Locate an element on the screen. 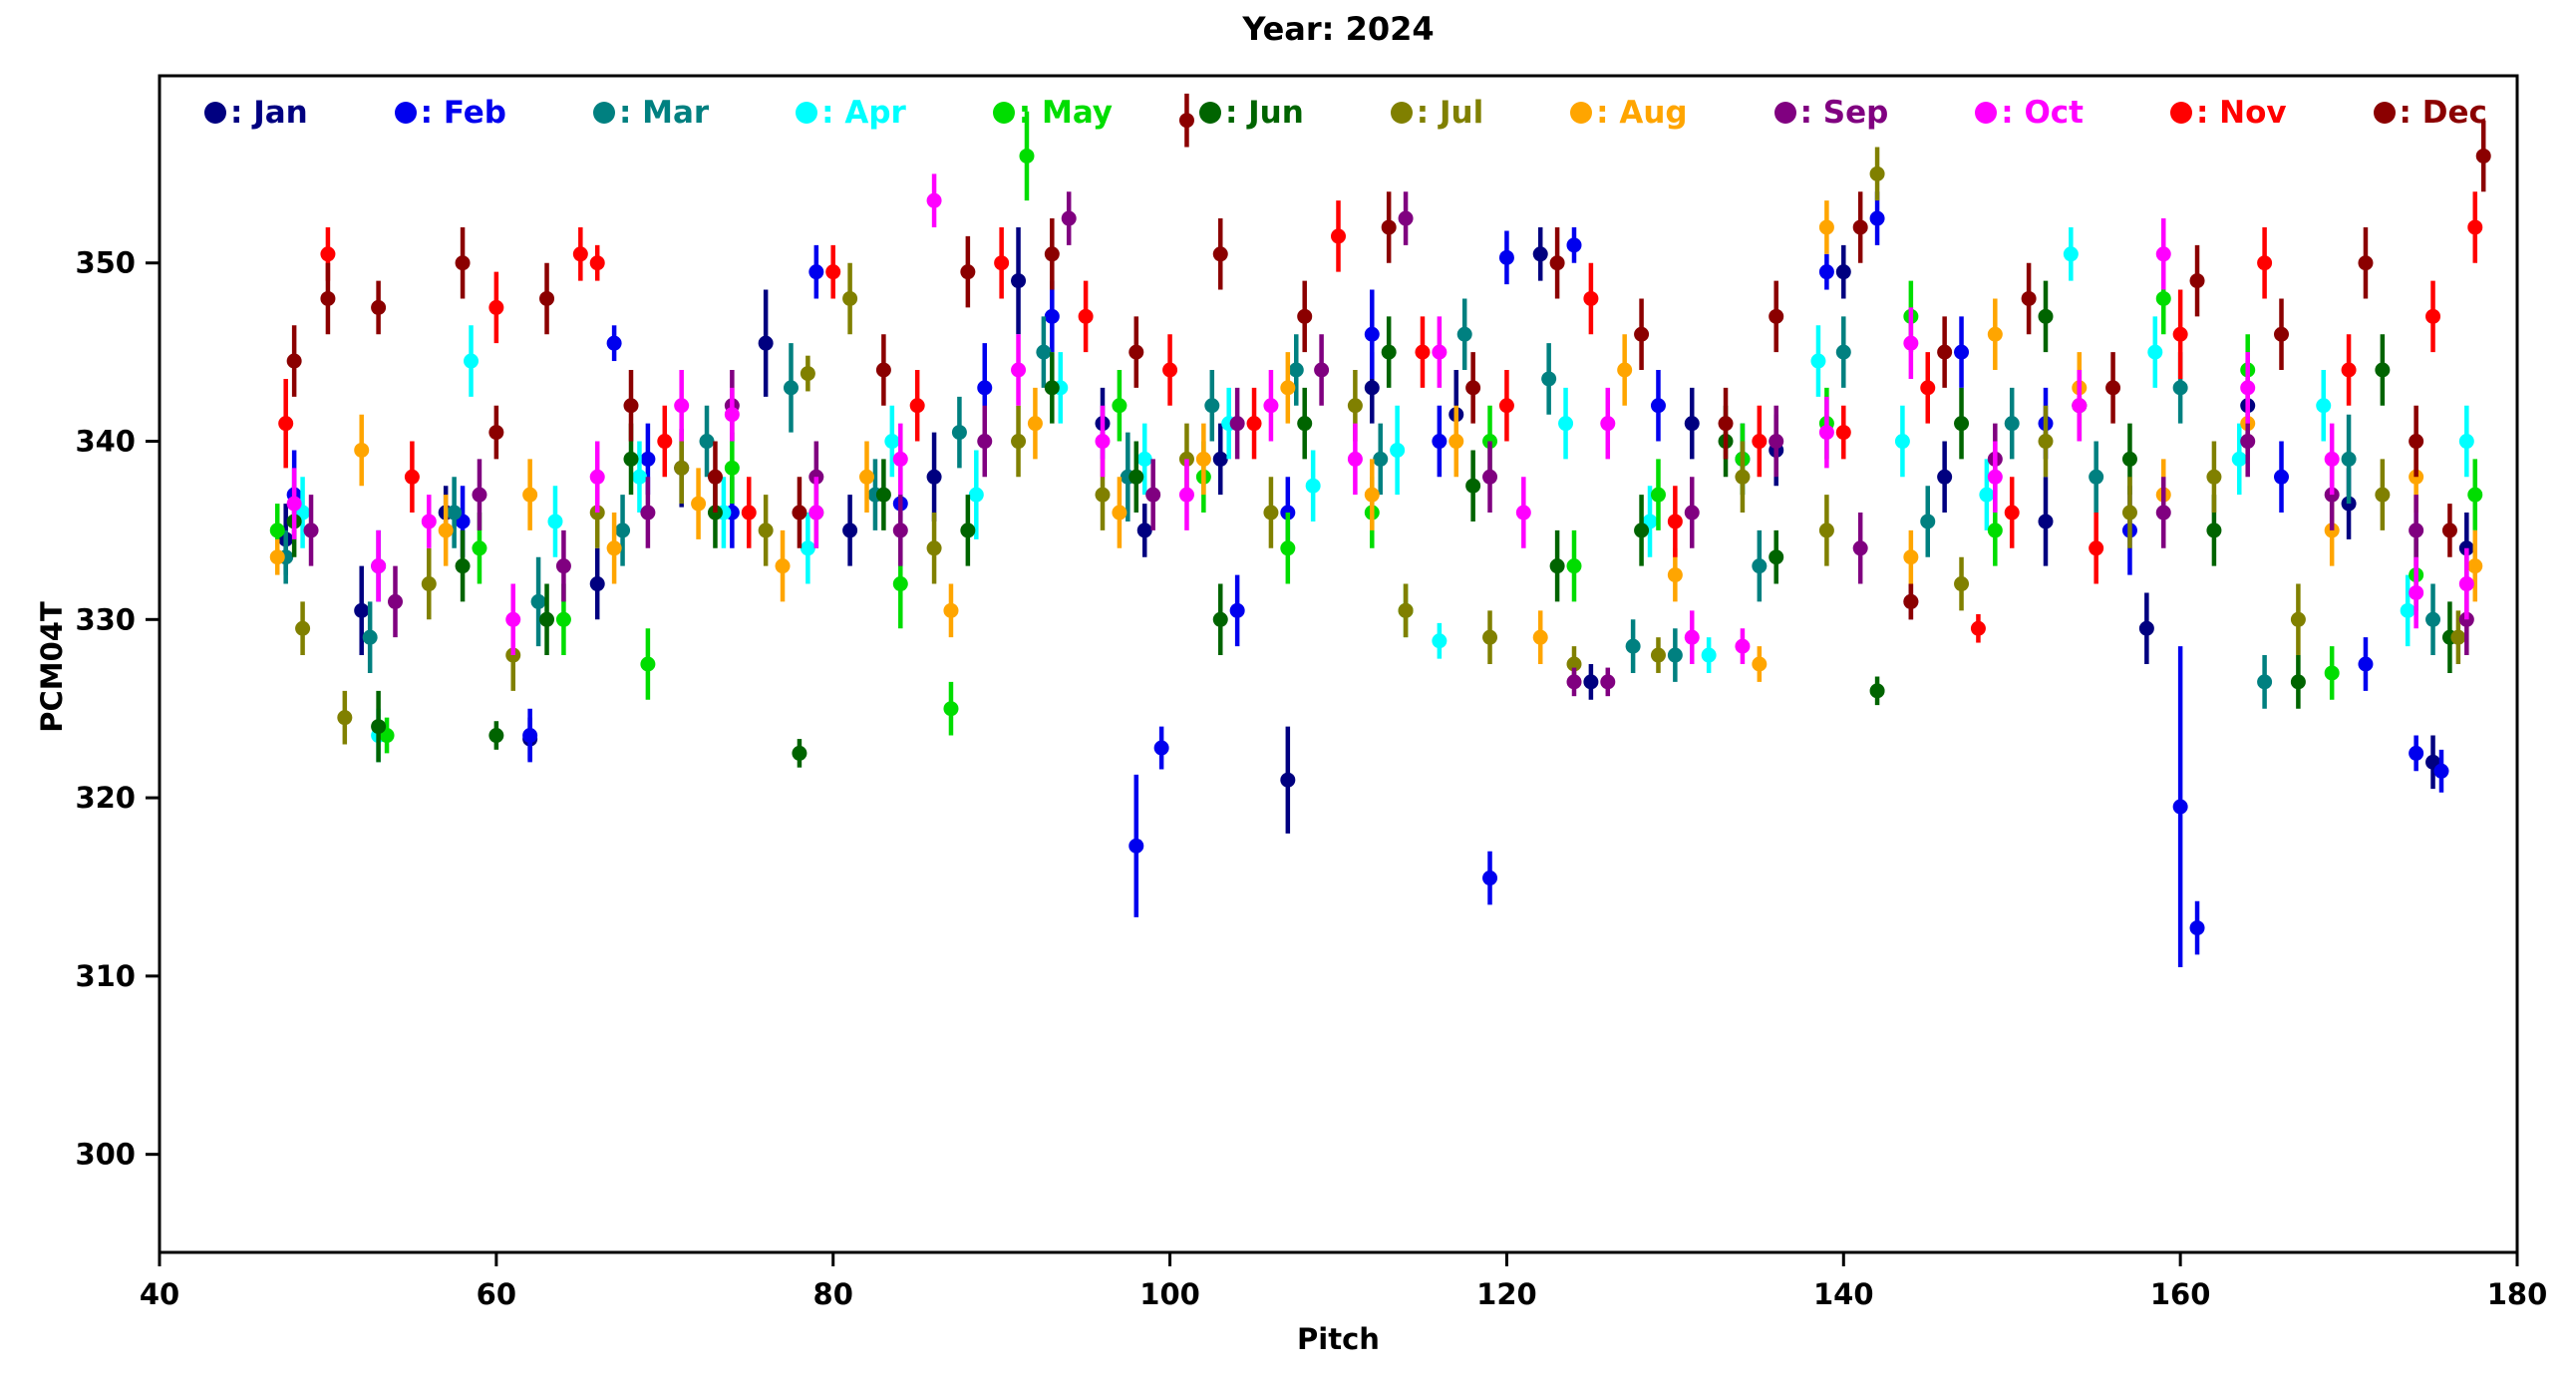  x-tick-label: 160 is located at coordinates (2180, 1294).